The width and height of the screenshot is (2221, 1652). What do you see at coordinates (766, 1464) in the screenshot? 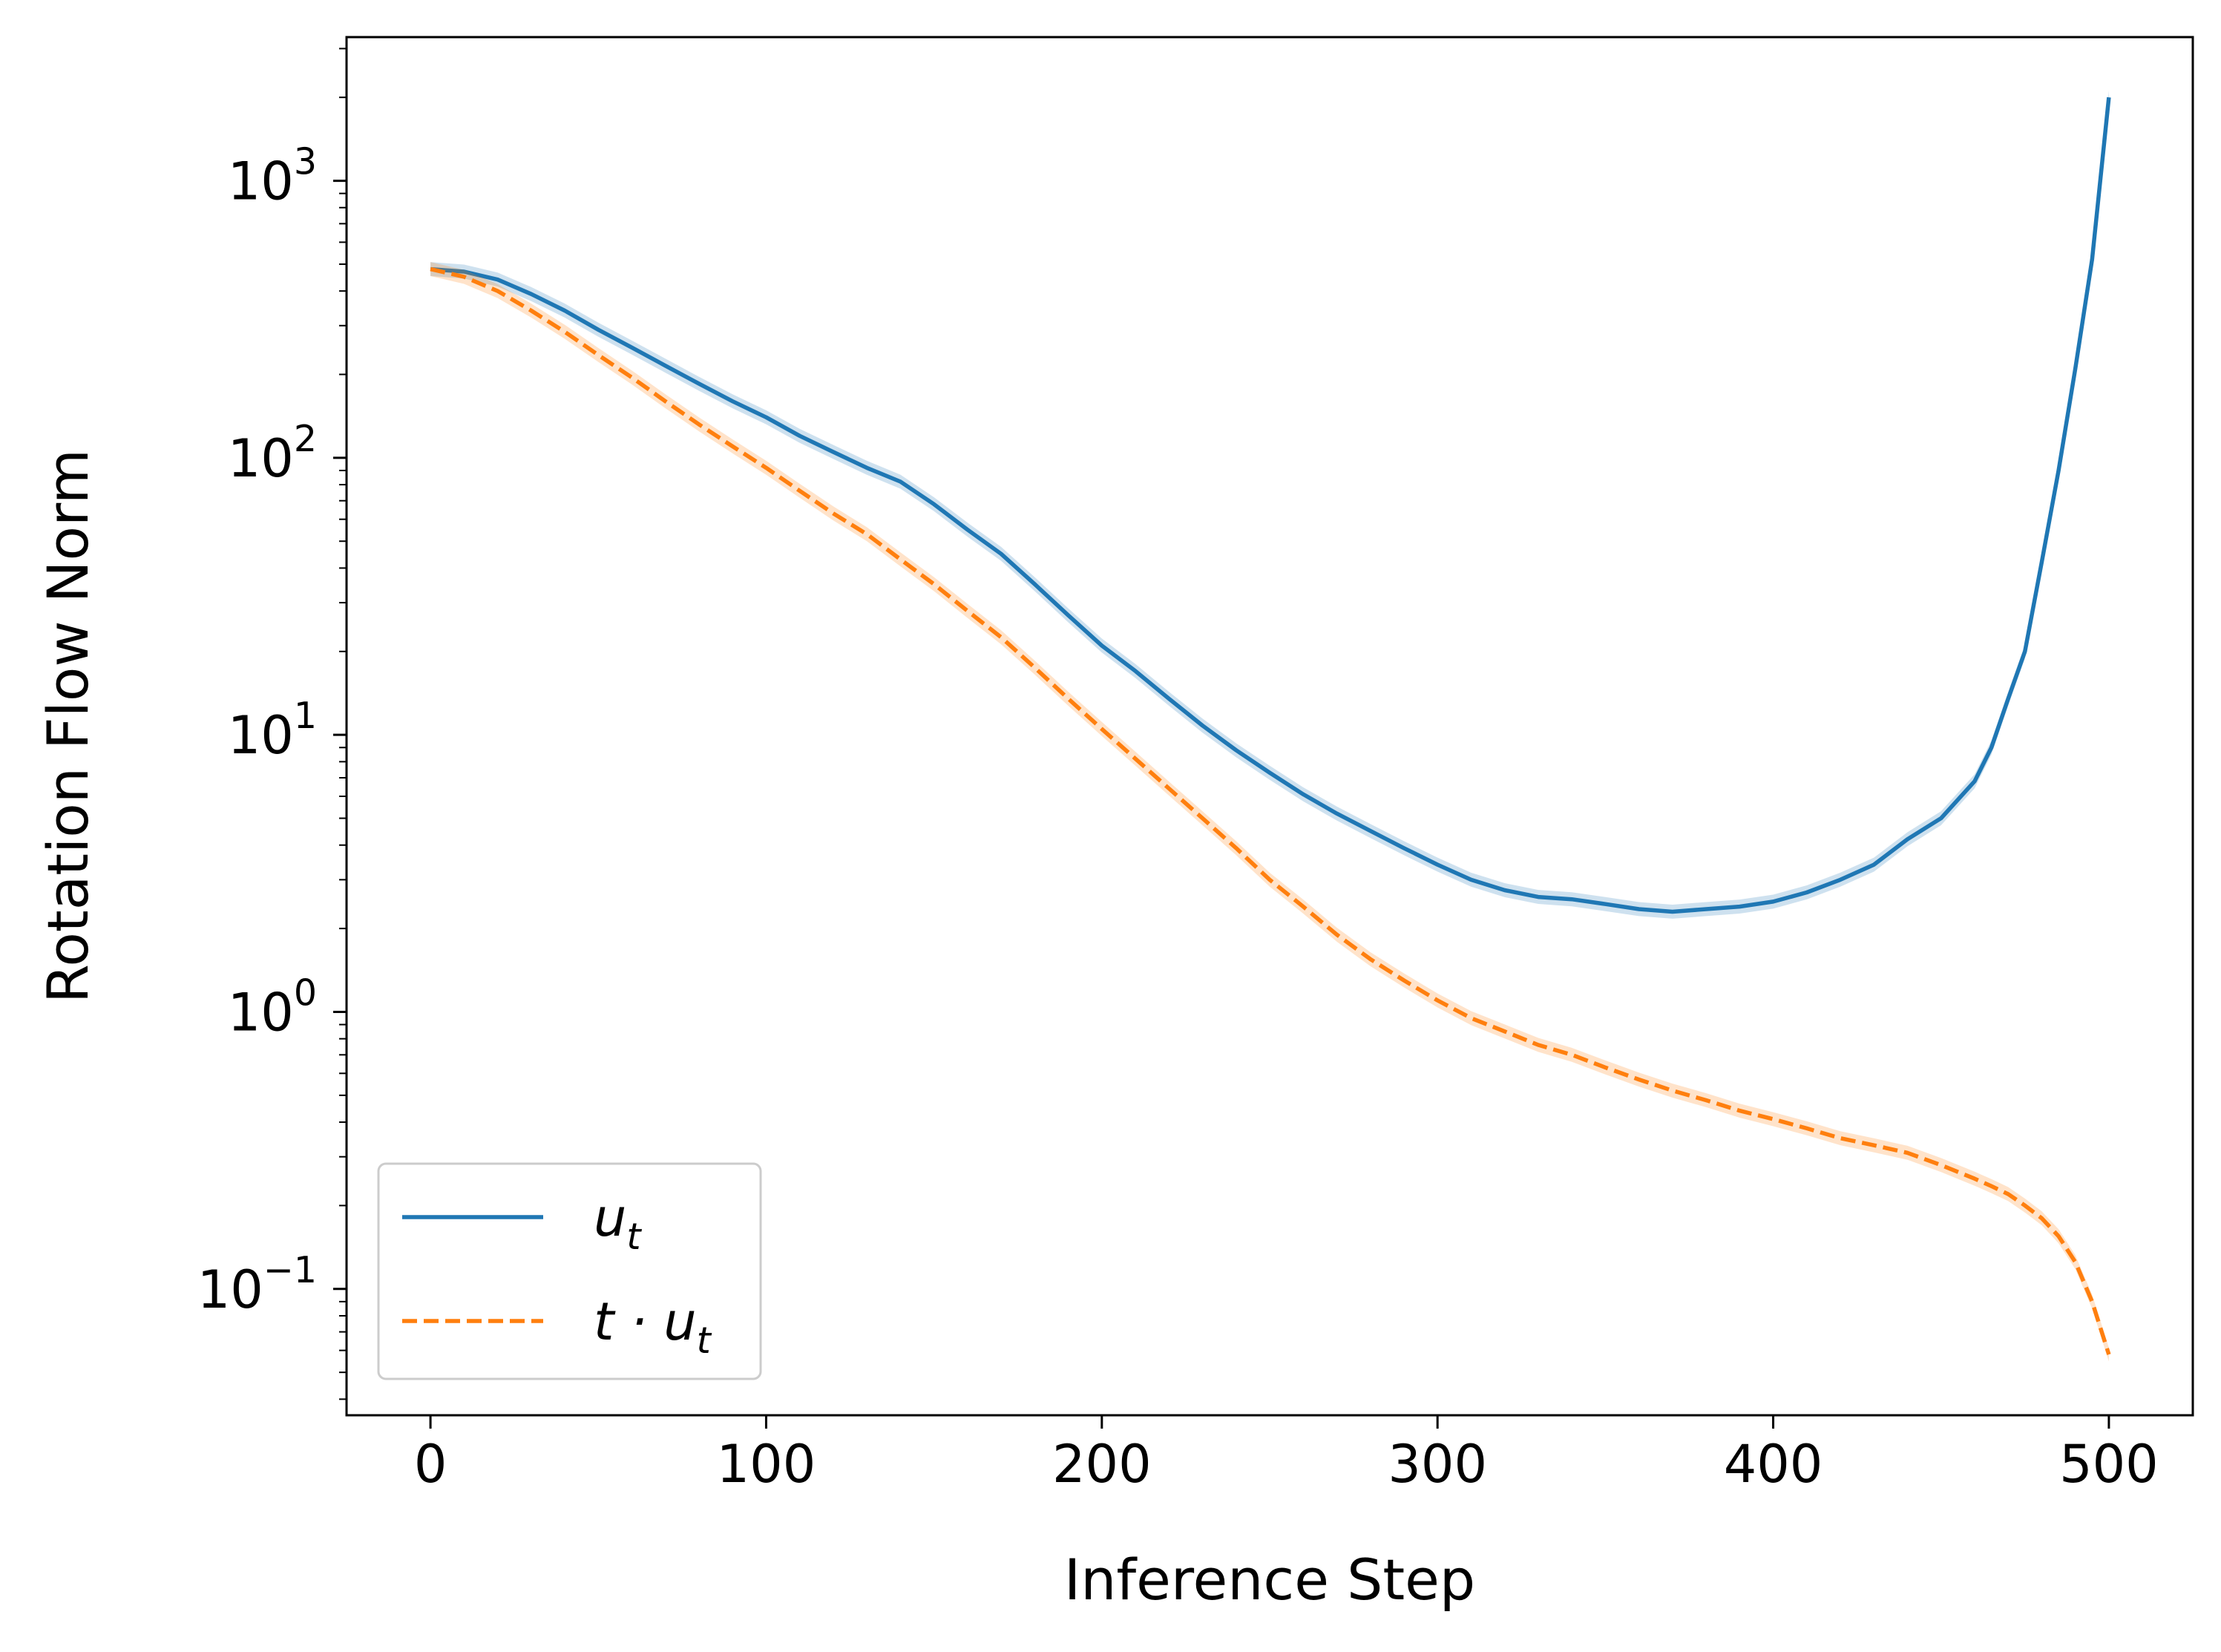
I see `x-tick-label: 100` at bounding box center [766, 1464].